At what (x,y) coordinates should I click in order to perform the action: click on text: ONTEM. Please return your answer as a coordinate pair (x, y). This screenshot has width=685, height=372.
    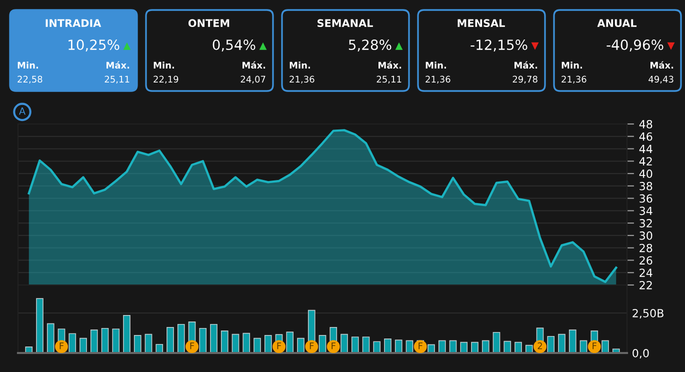
    Looking at the image, I should click on (209, 23).